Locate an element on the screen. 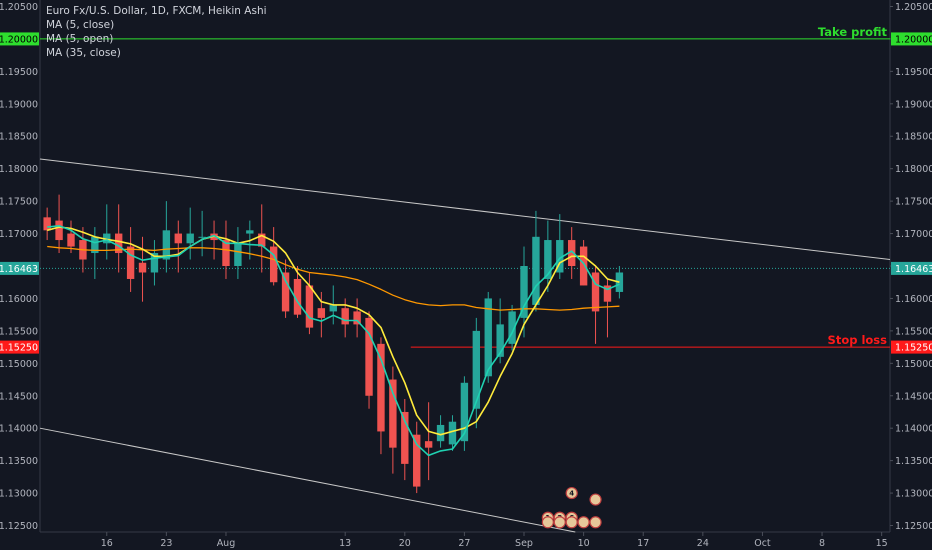 The width and height of the screenshot is (932, 550). stop-loss-label: Stop loss is located at coordinates (858, 340).